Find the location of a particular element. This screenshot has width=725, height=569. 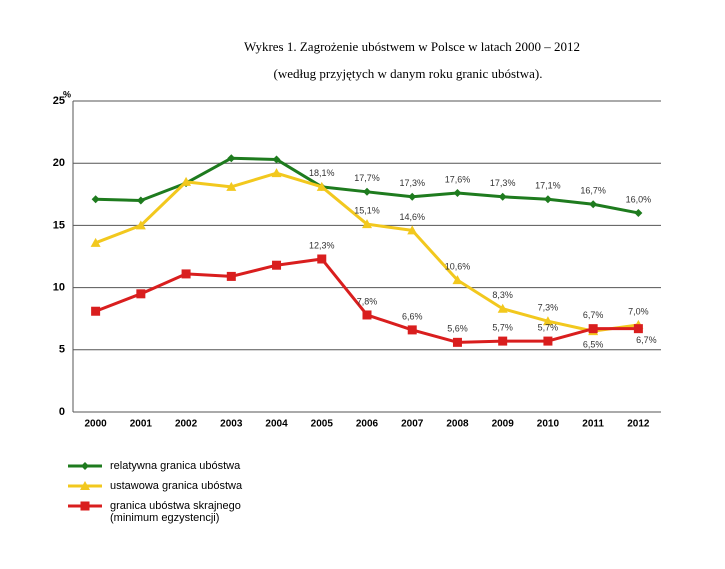

data-label: 12,3% is located at coordinates (322, 245).